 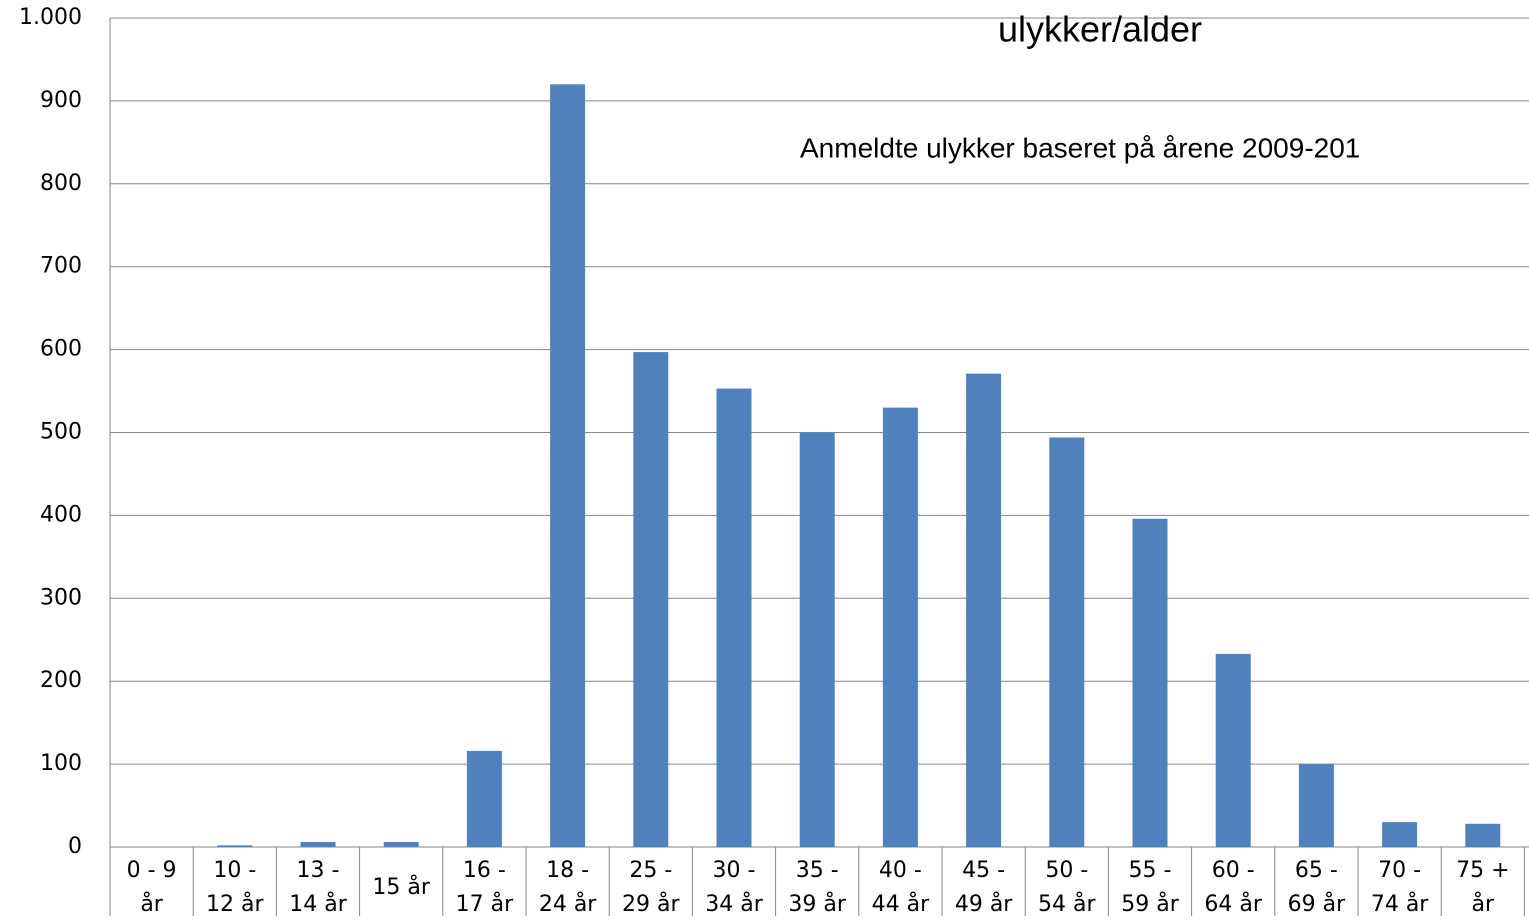 I want to click on y-tick-label: 800, so click(x=61, y=183).